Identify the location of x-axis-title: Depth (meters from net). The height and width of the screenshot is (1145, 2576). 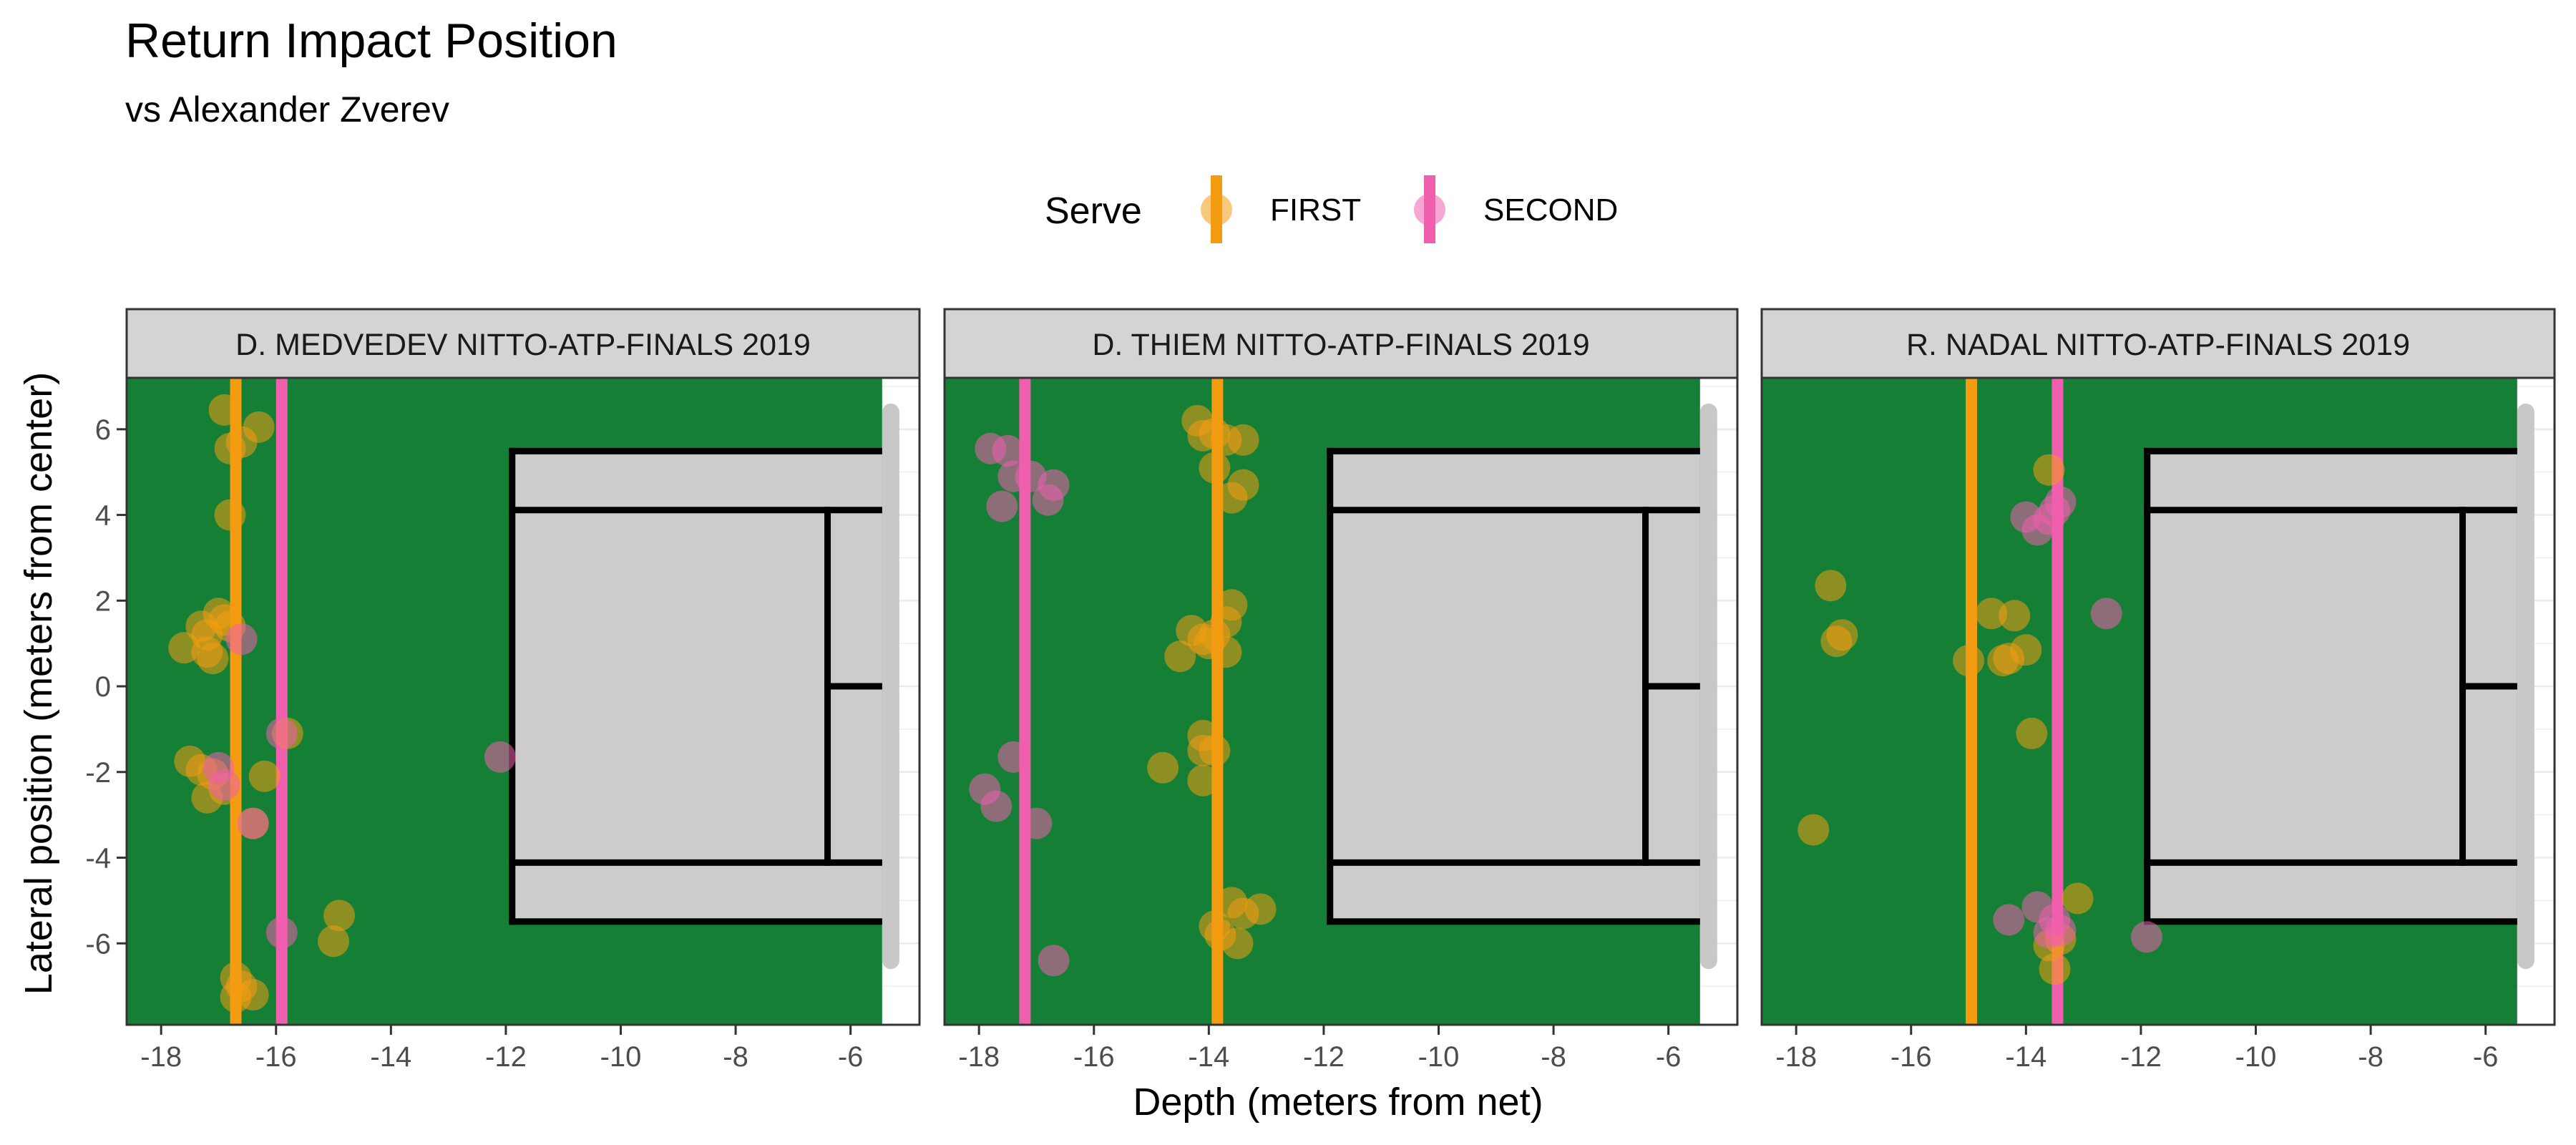
(1338, 1102).